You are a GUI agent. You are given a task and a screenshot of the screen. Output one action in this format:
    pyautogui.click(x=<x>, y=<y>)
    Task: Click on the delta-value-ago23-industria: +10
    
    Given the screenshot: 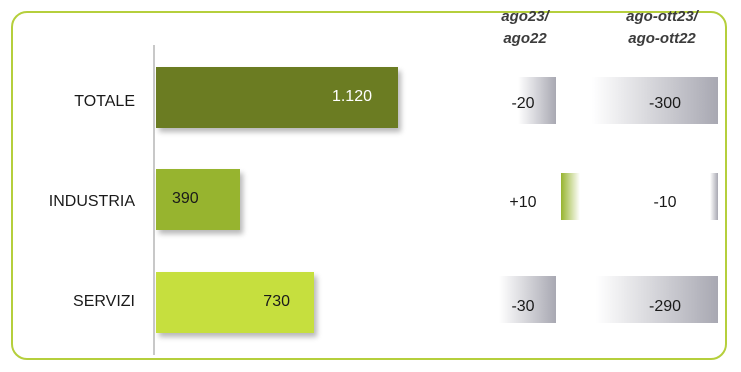 What is the action you would take?
    pyautogui.click(x=523, y=202)
    